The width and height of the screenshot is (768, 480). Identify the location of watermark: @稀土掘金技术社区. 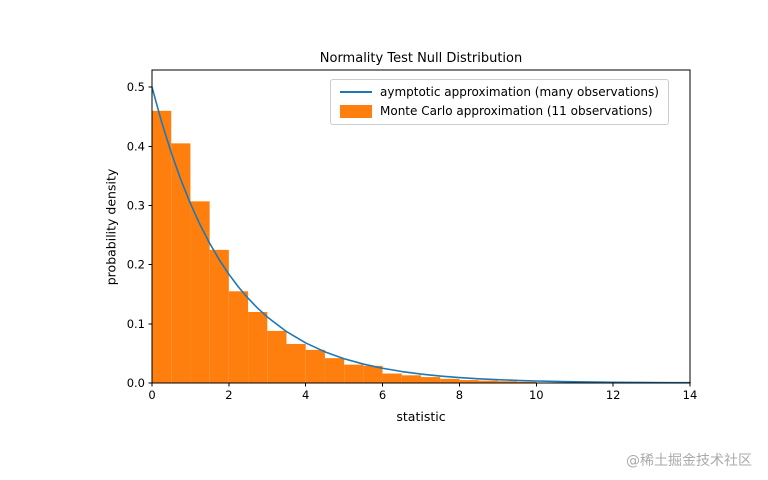
(689, 461).